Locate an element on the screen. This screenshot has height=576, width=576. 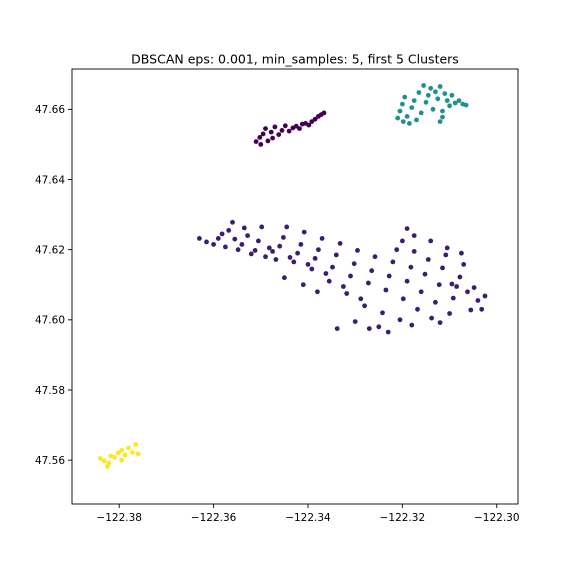
x-tick-label: −122.36 is located at coordinates (214, 518).